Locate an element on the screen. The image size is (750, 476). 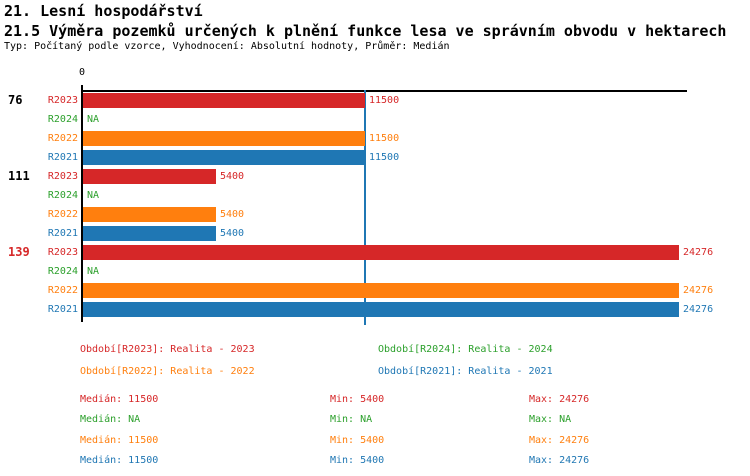
legend-item: Období[R2024]: Realita - 2024 is located at coordinates (465, 349).